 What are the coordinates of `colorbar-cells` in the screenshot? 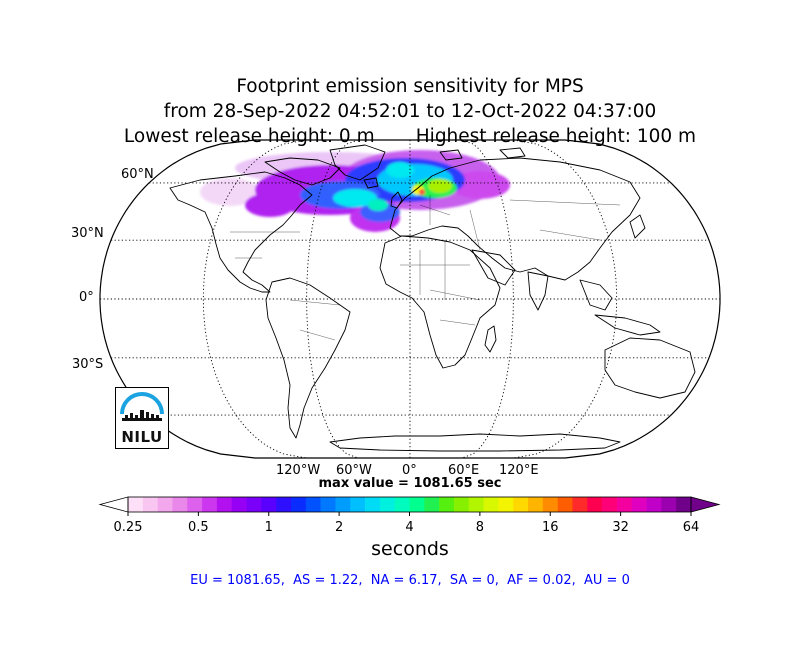 It's located at (410, 504).